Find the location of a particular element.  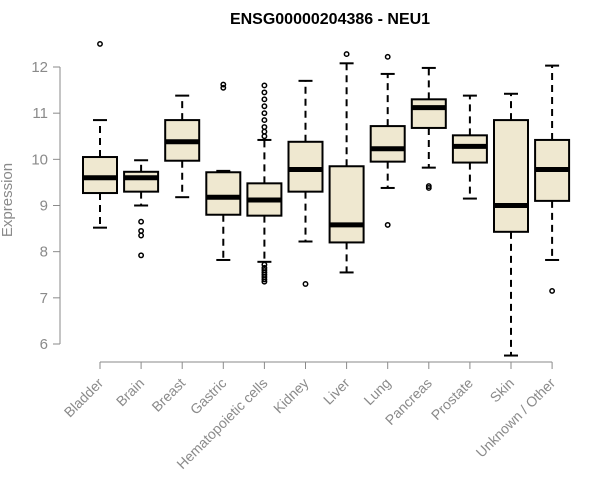

y-tick-label: 7 is located at coordinates (44, 298).